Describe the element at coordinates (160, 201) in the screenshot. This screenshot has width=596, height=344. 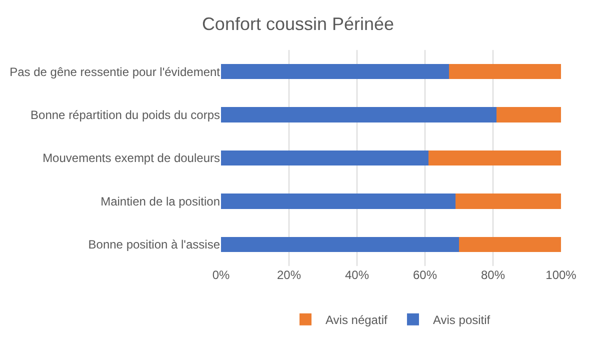
I see `y-tick-label: Maintien de la position` at that location.